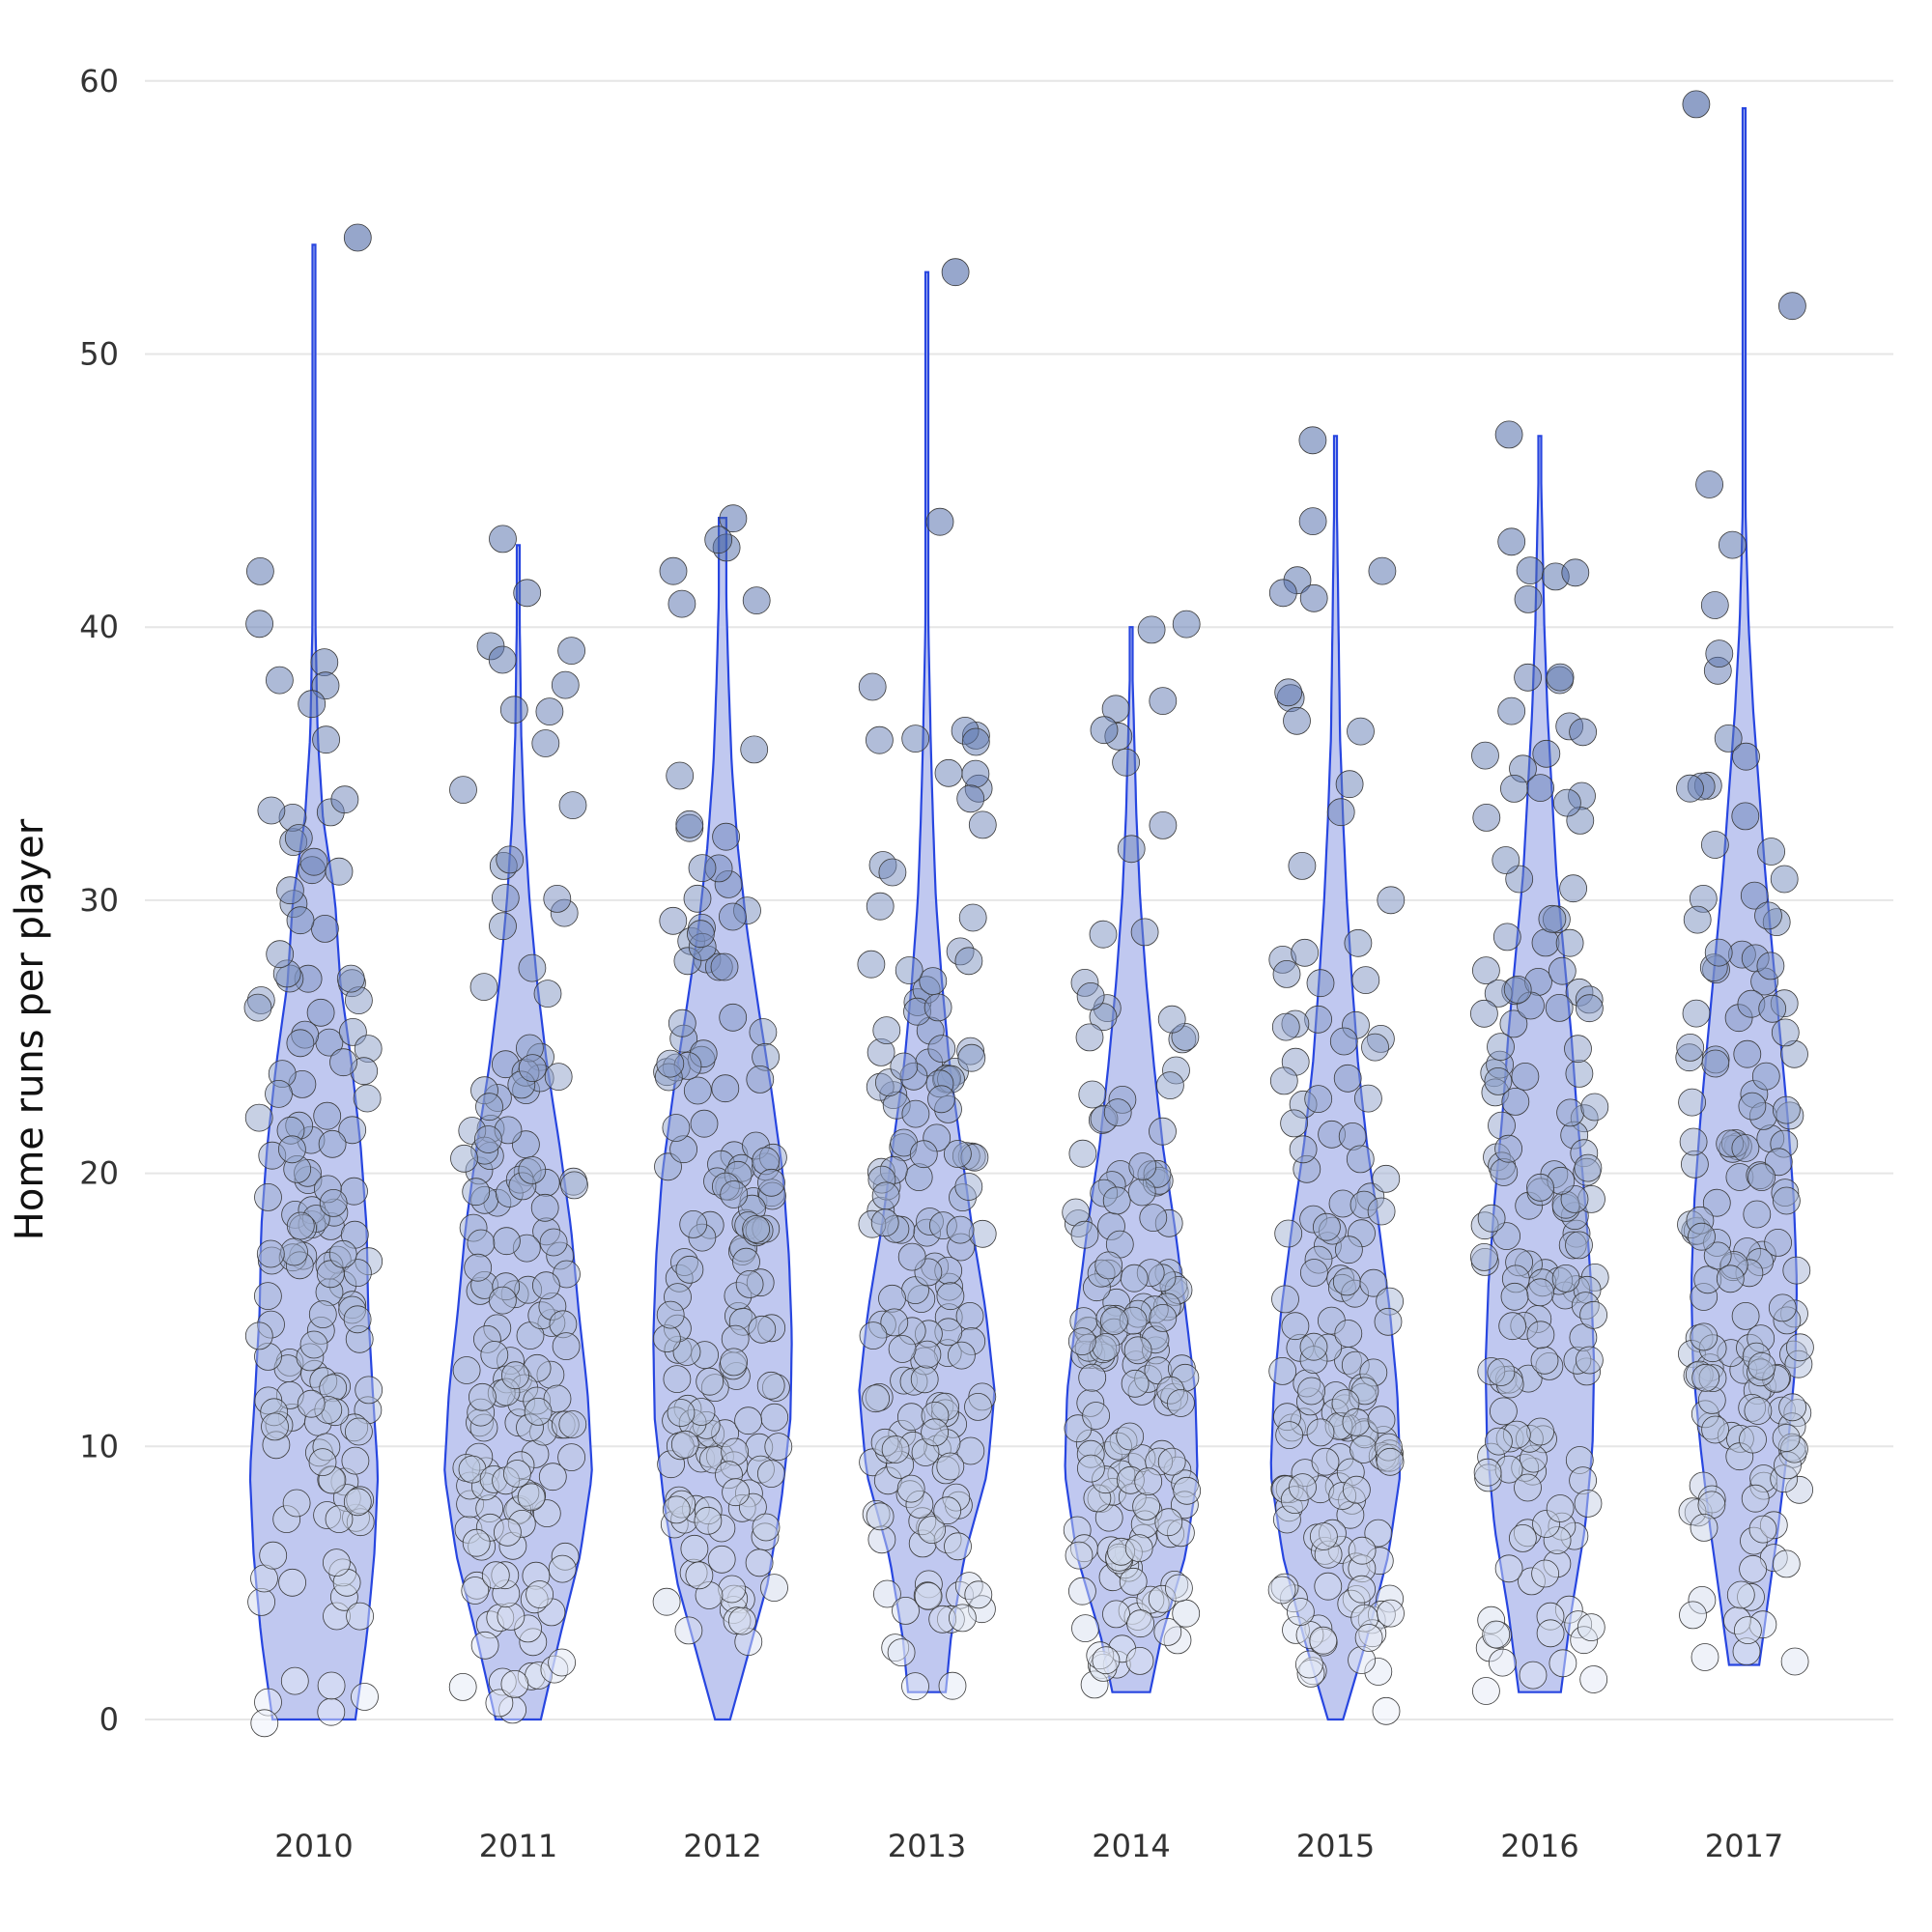  Describe the element at coordinates (99, 1173) in the screenshot. I see `y-tick-label: 20` at that location.